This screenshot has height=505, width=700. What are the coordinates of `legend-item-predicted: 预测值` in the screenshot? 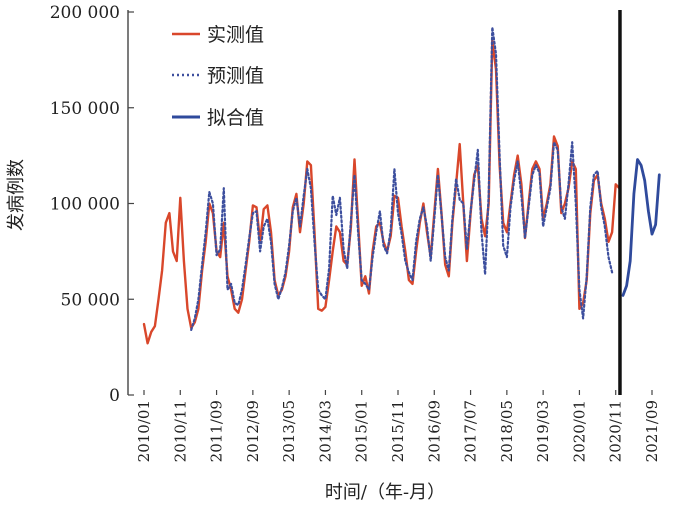 It's located at (218, 76).